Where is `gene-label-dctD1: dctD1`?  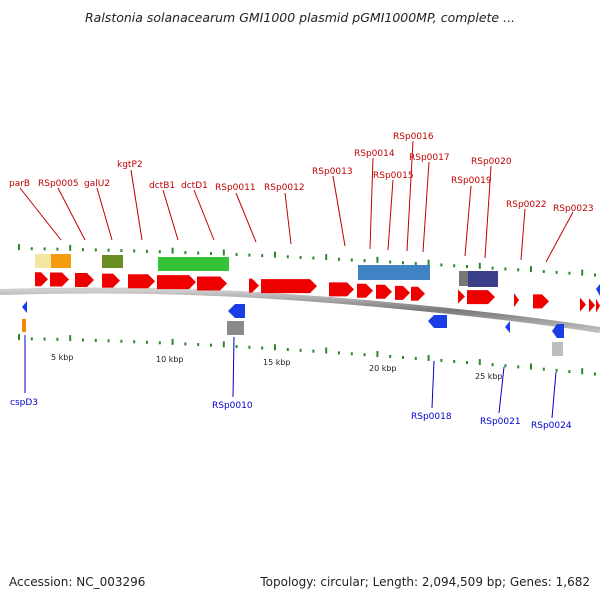
gene-label-dctD1: dctD1 is located at coordinates (194, 186).